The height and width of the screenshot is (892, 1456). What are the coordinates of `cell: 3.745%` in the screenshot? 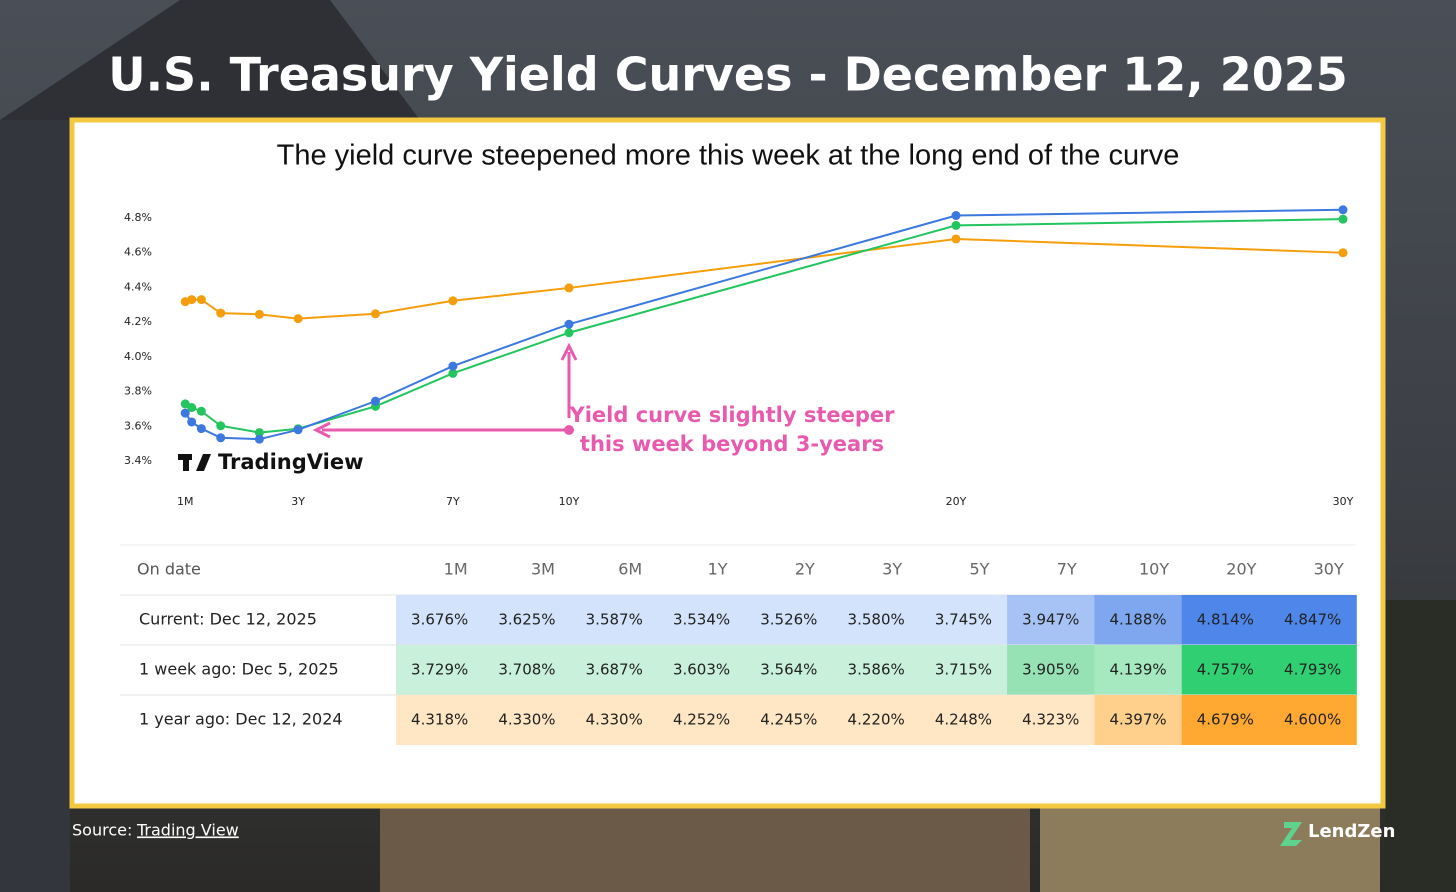 It's located at (963, 620).